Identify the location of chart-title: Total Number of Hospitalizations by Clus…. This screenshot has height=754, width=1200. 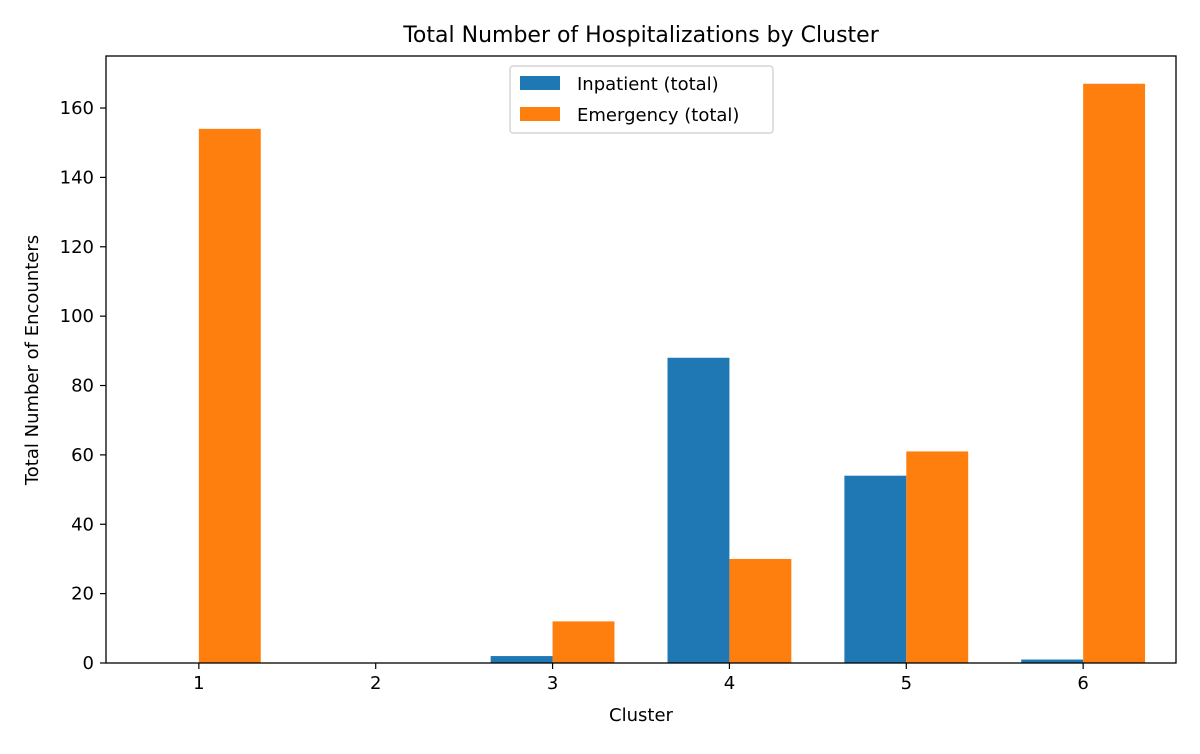
(640, 35).